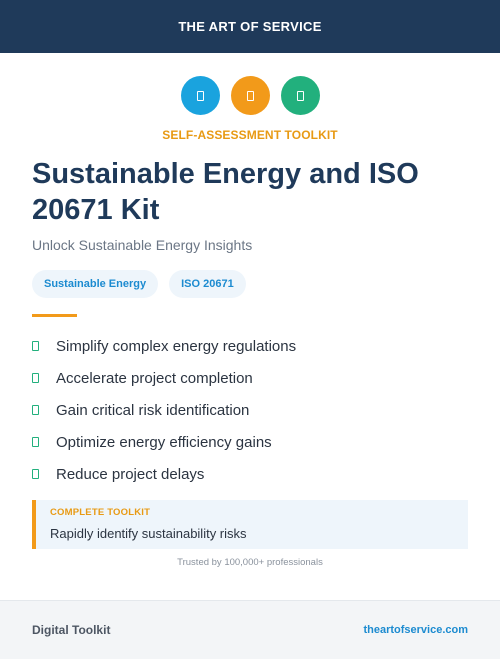 Image resolution: width=500 pixels, height=659 pixels. What do you see at coordinates (176, 346) in the screenshot?
I see `benefit-text: Simplify complex energy regulations` at bounding box center [176, 346].